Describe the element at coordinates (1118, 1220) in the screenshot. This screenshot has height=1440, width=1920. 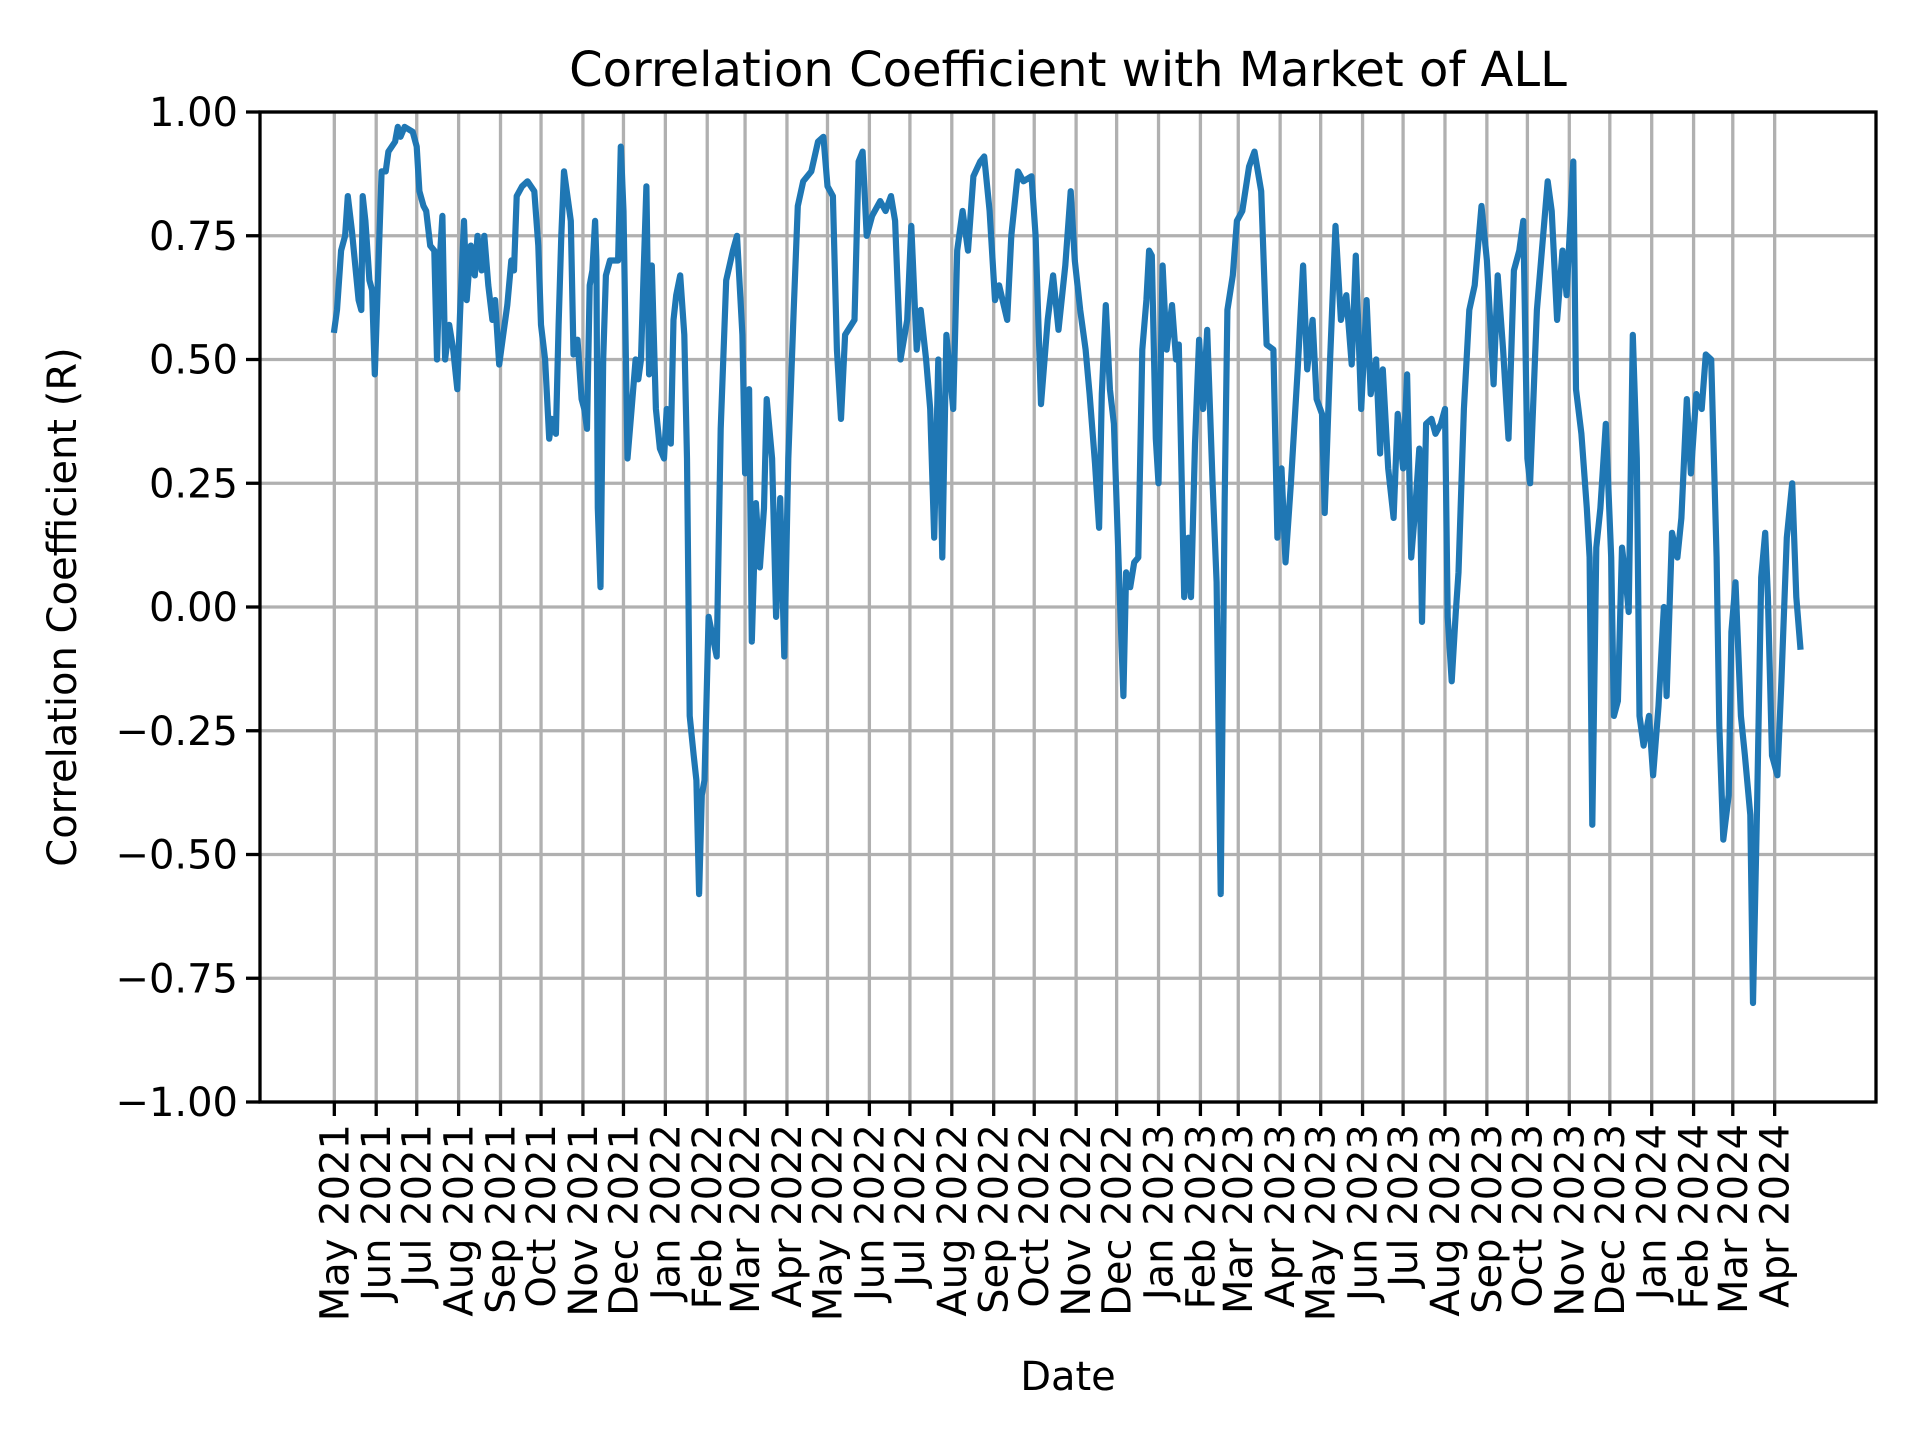
I see `x-tick-label: Dec 2022` at that location.